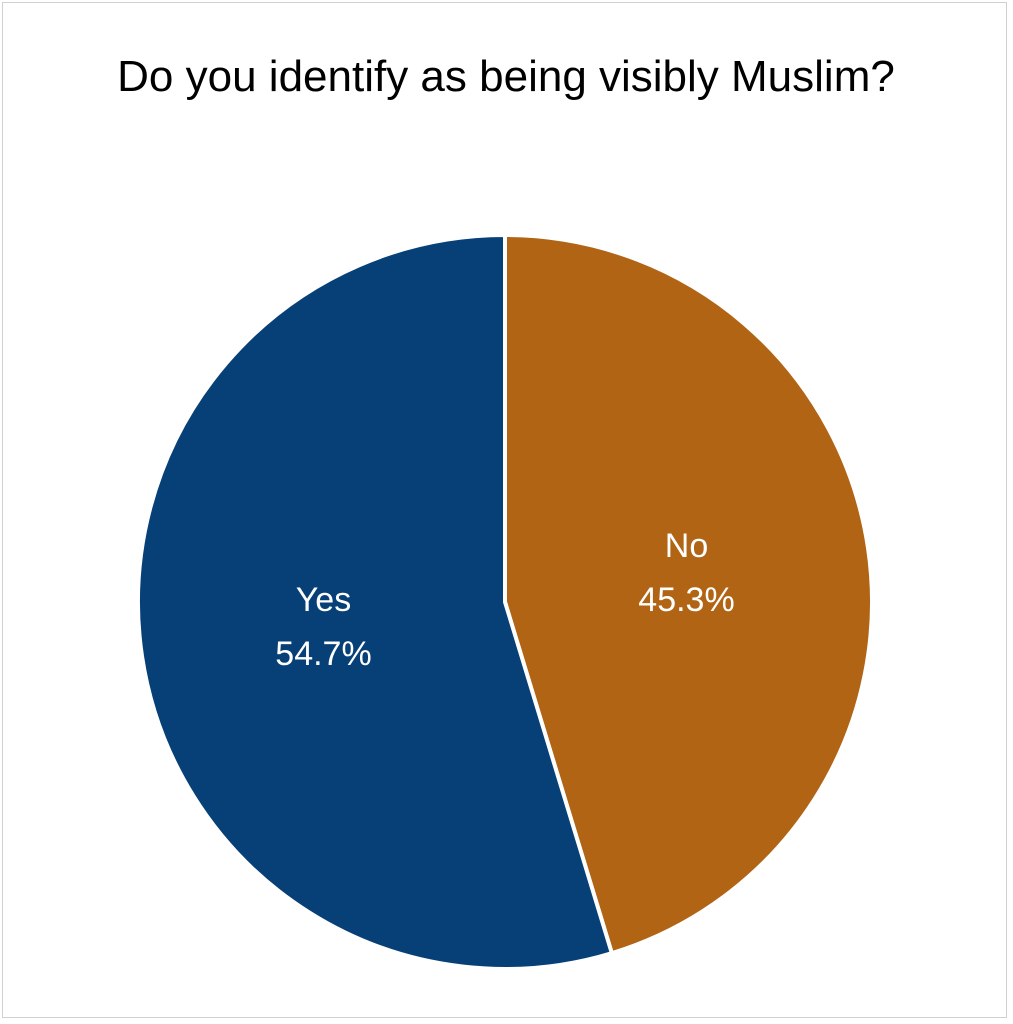 This screenshot has height=1024, width=1013. Describe the element at coordinates (686, 600) in the screenshot. I see `slice-value-label: 45.3%` at that location.